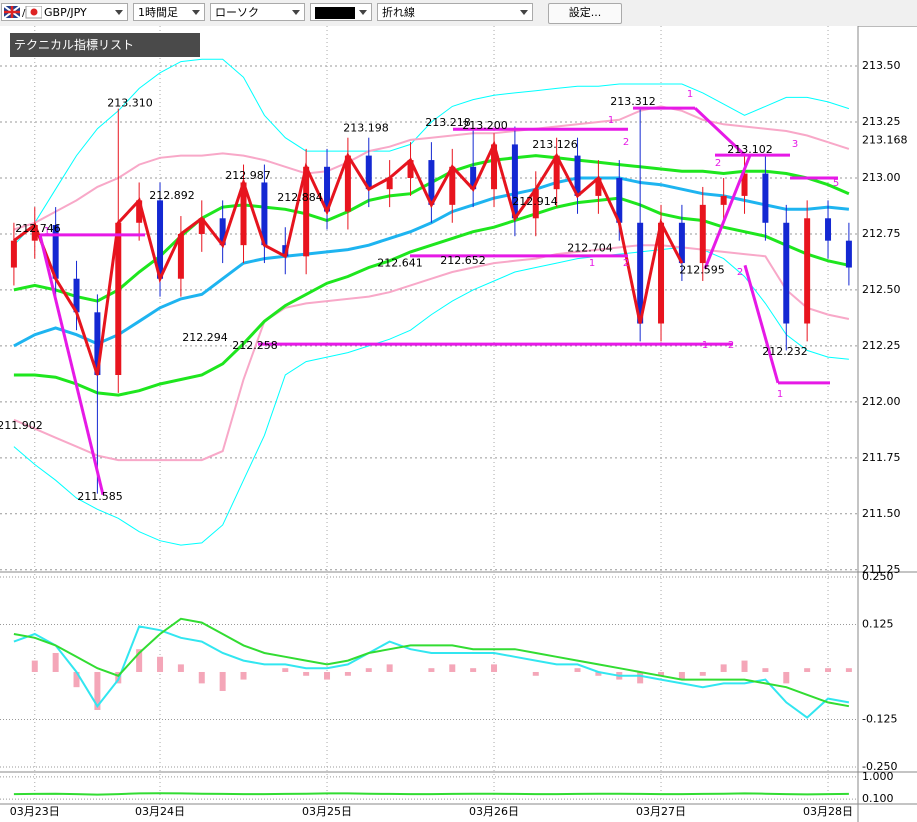  What do you see at coordinates (455, 12) in the screenshot?
I see `line-type-select: 折れ線` at bounding box center [455, 12].